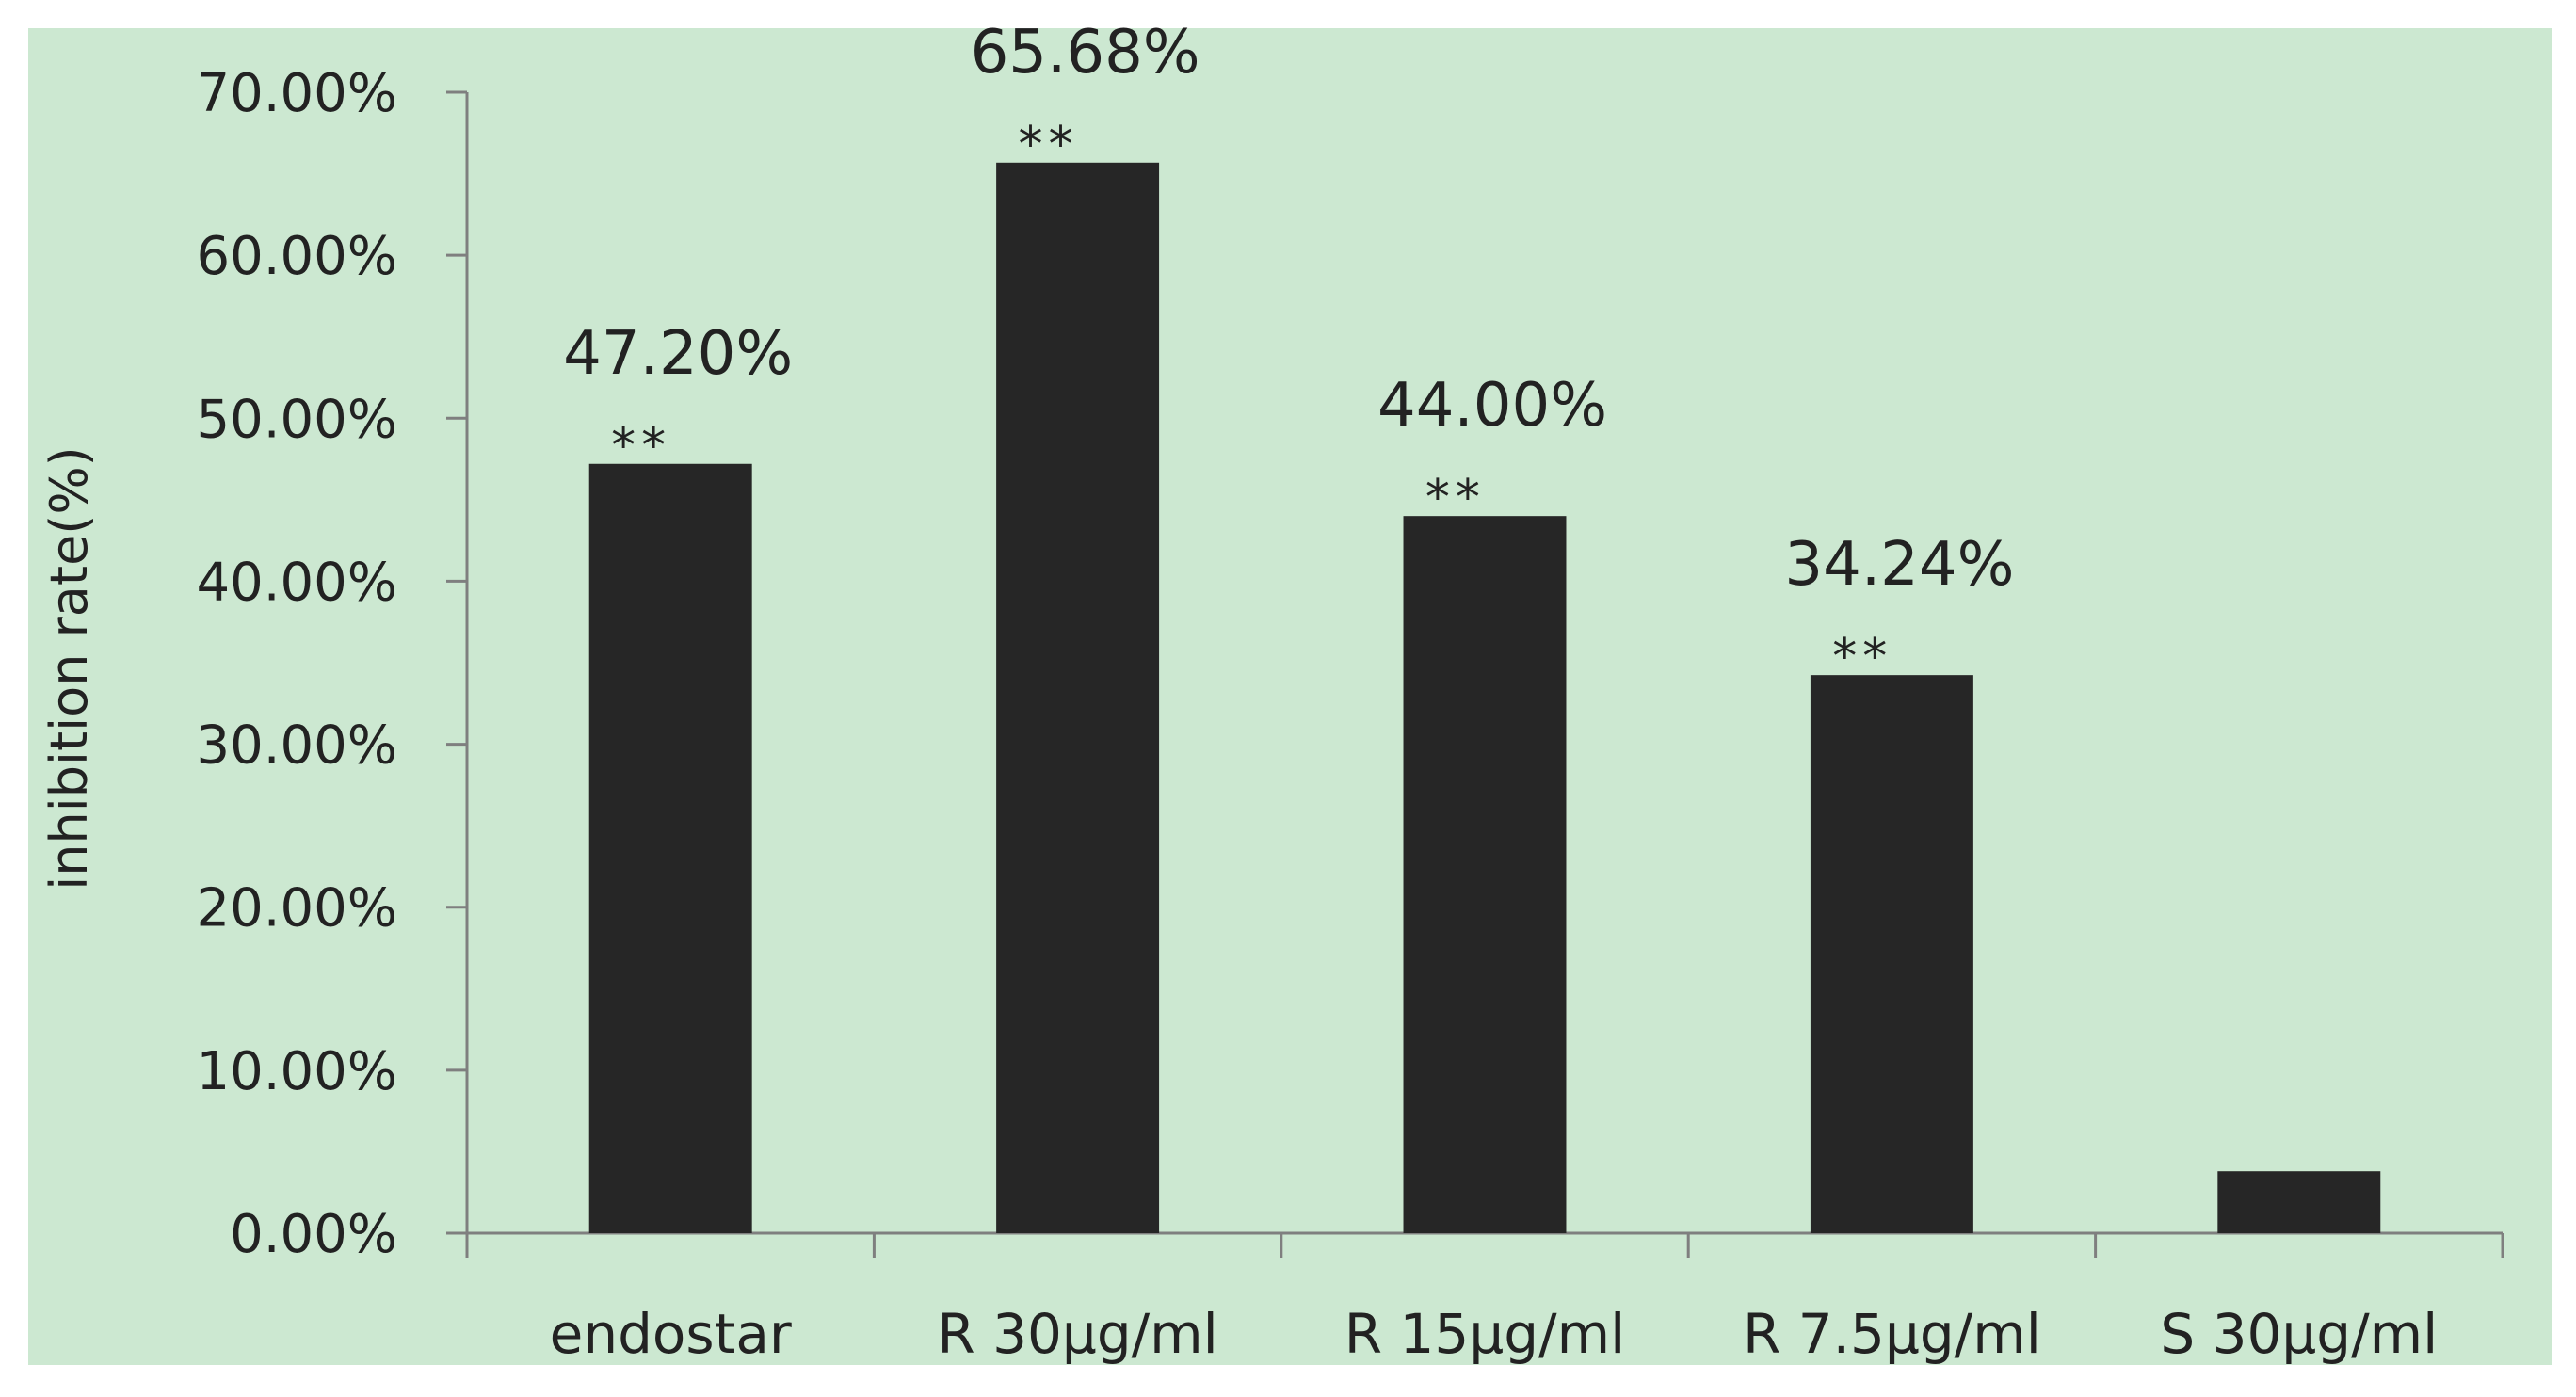 The image size is (2576, 1397). Describe the element at coordinates (1484, 1334) in the screenshot. I see `x-tick-label: R 15μg/ml` at that location.